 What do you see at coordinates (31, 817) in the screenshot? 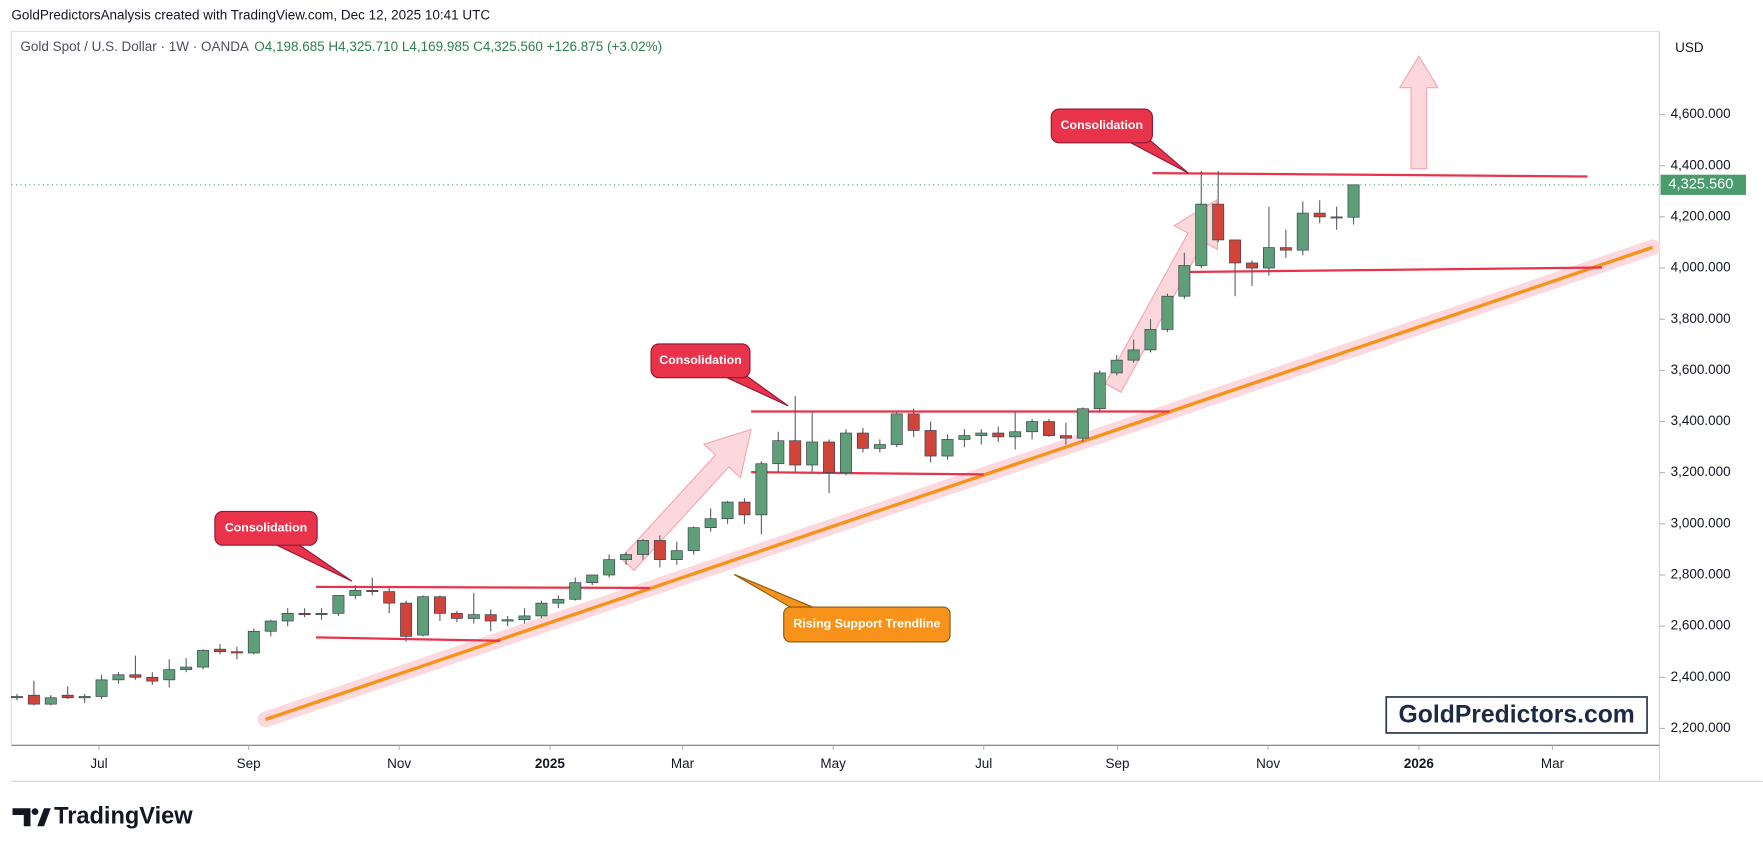
I see `footer-logo-icon` at bounding box center [31, 817].